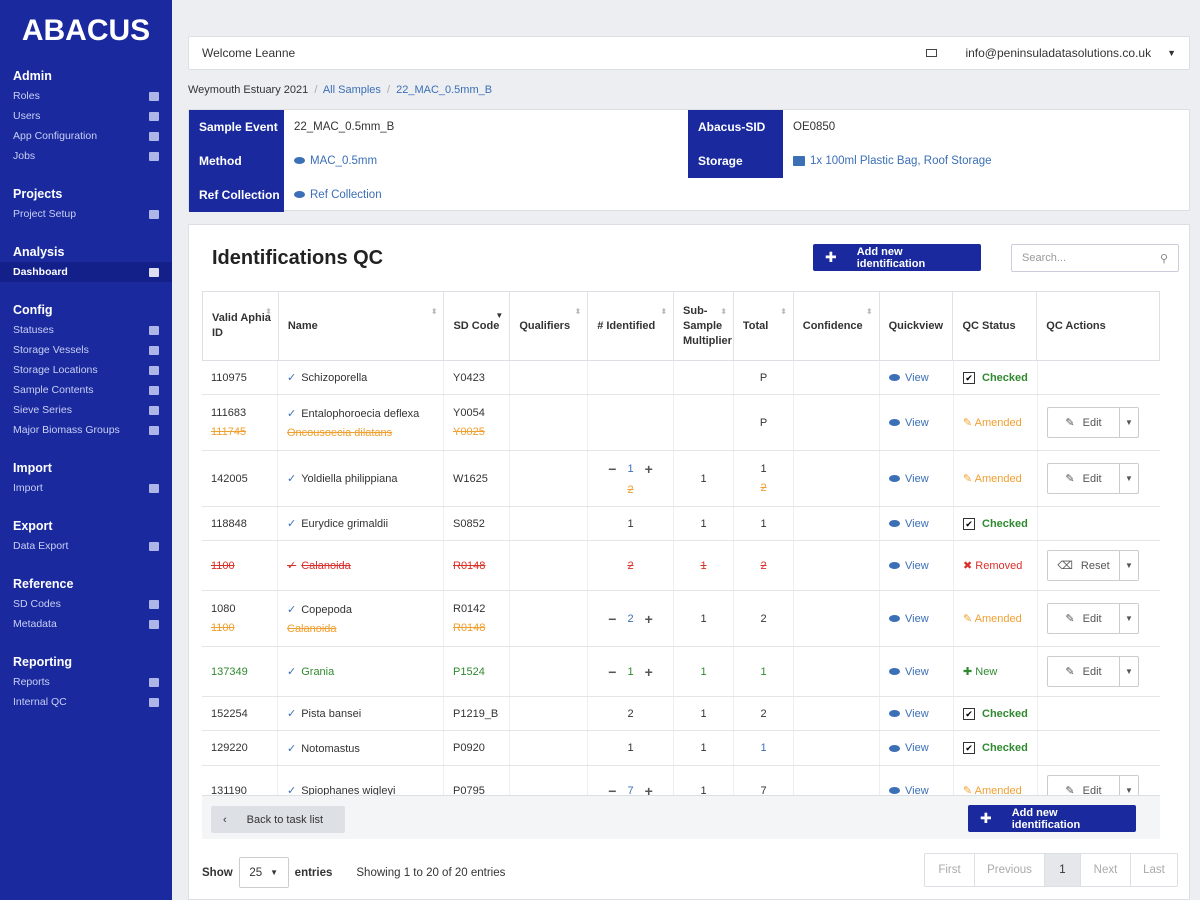  I want to click on column-header-name: Name ⬍, so click(362, 326).